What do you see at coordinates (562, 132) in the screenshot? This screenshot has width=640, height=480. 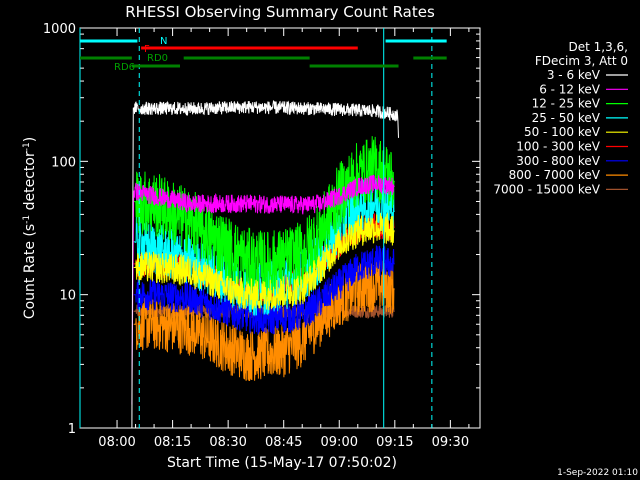 I see `legend-label: 50 - 100 keV` at bounding box center [562, 132].